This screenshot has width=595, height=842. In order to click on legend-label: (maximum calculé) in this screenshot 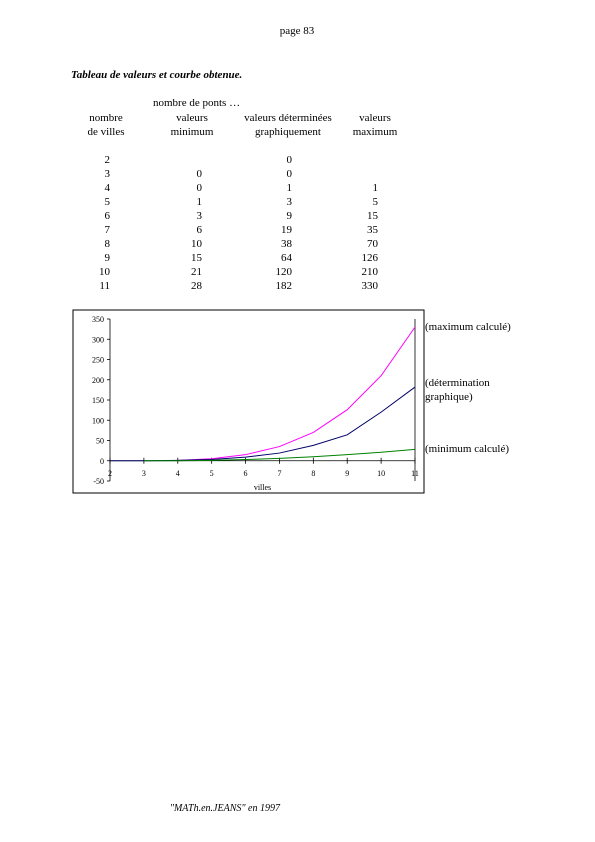, I will do `click(468, 327)`.